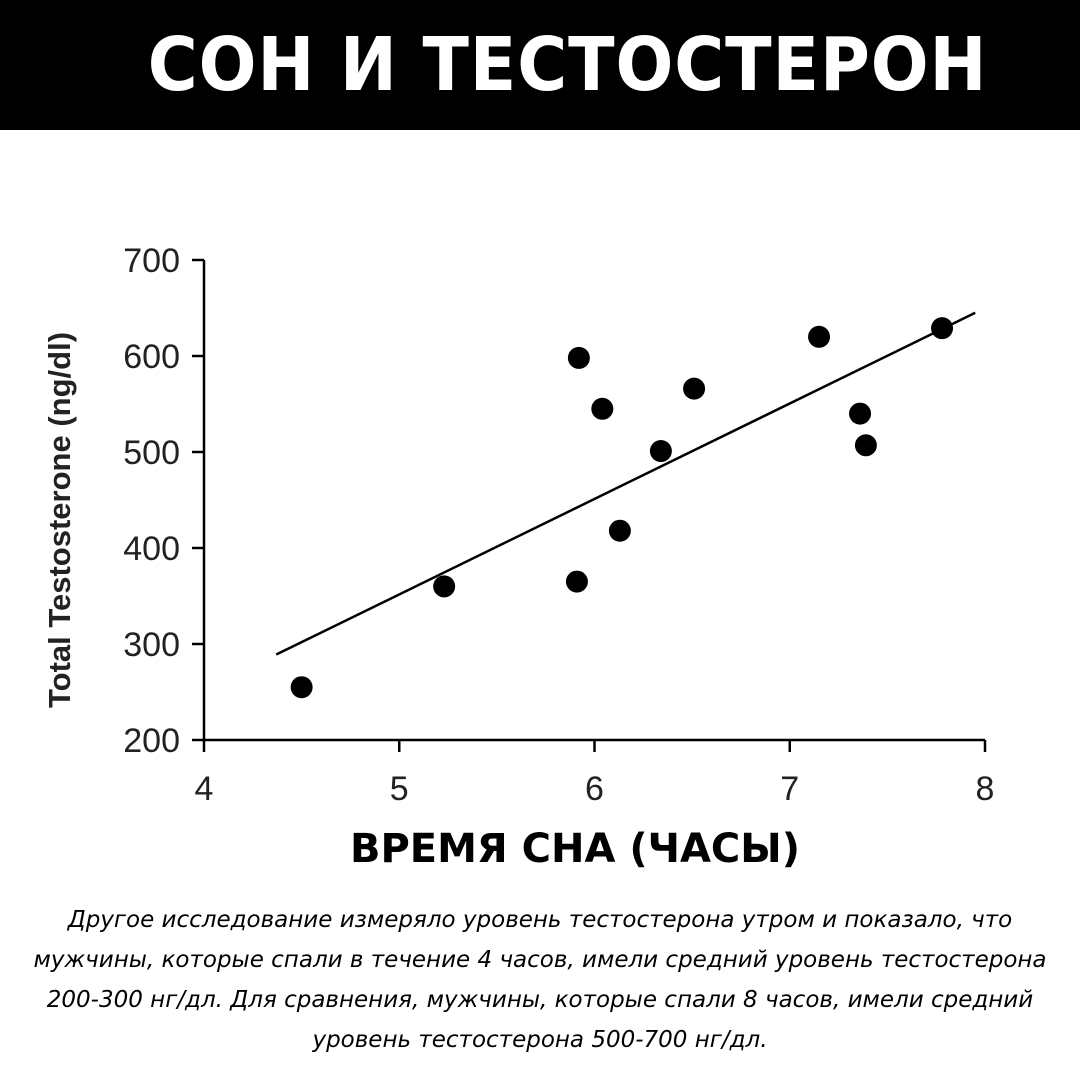  What do you see at coordinates (204, 789) in the screenshot?
I see `x-tick-label: 4` at bounding box center [204, 789].